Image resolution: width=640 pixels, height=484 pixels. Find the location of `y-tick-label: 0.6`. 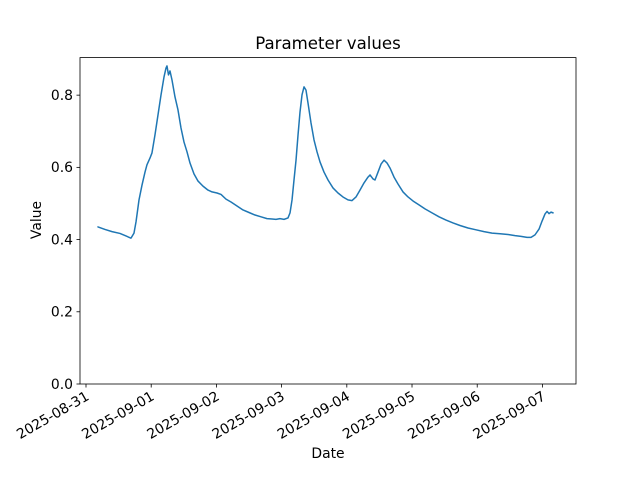

y-tick-label: 0.6 is located at coordinates (62, 168).